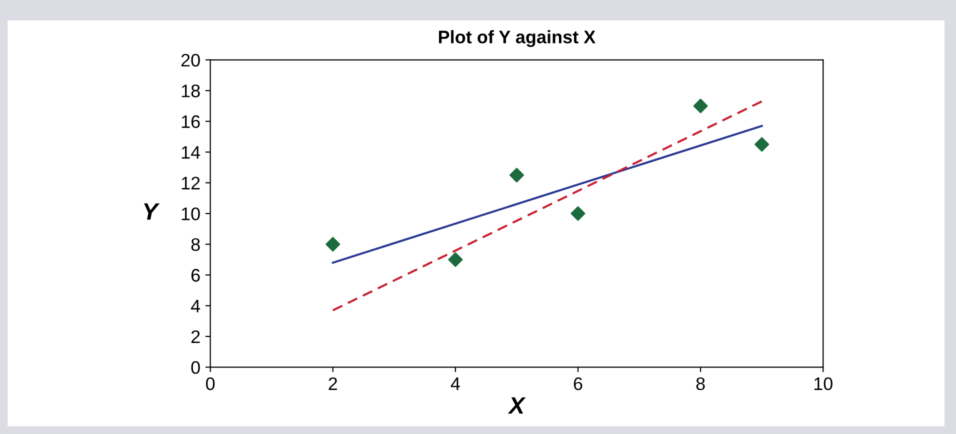 The height and width of the screenshot is (434, 956). What do you see at coordinates (195, 336) in the screenshot?
I see `y-tick-label: 2` at bounding box center [195, 336].